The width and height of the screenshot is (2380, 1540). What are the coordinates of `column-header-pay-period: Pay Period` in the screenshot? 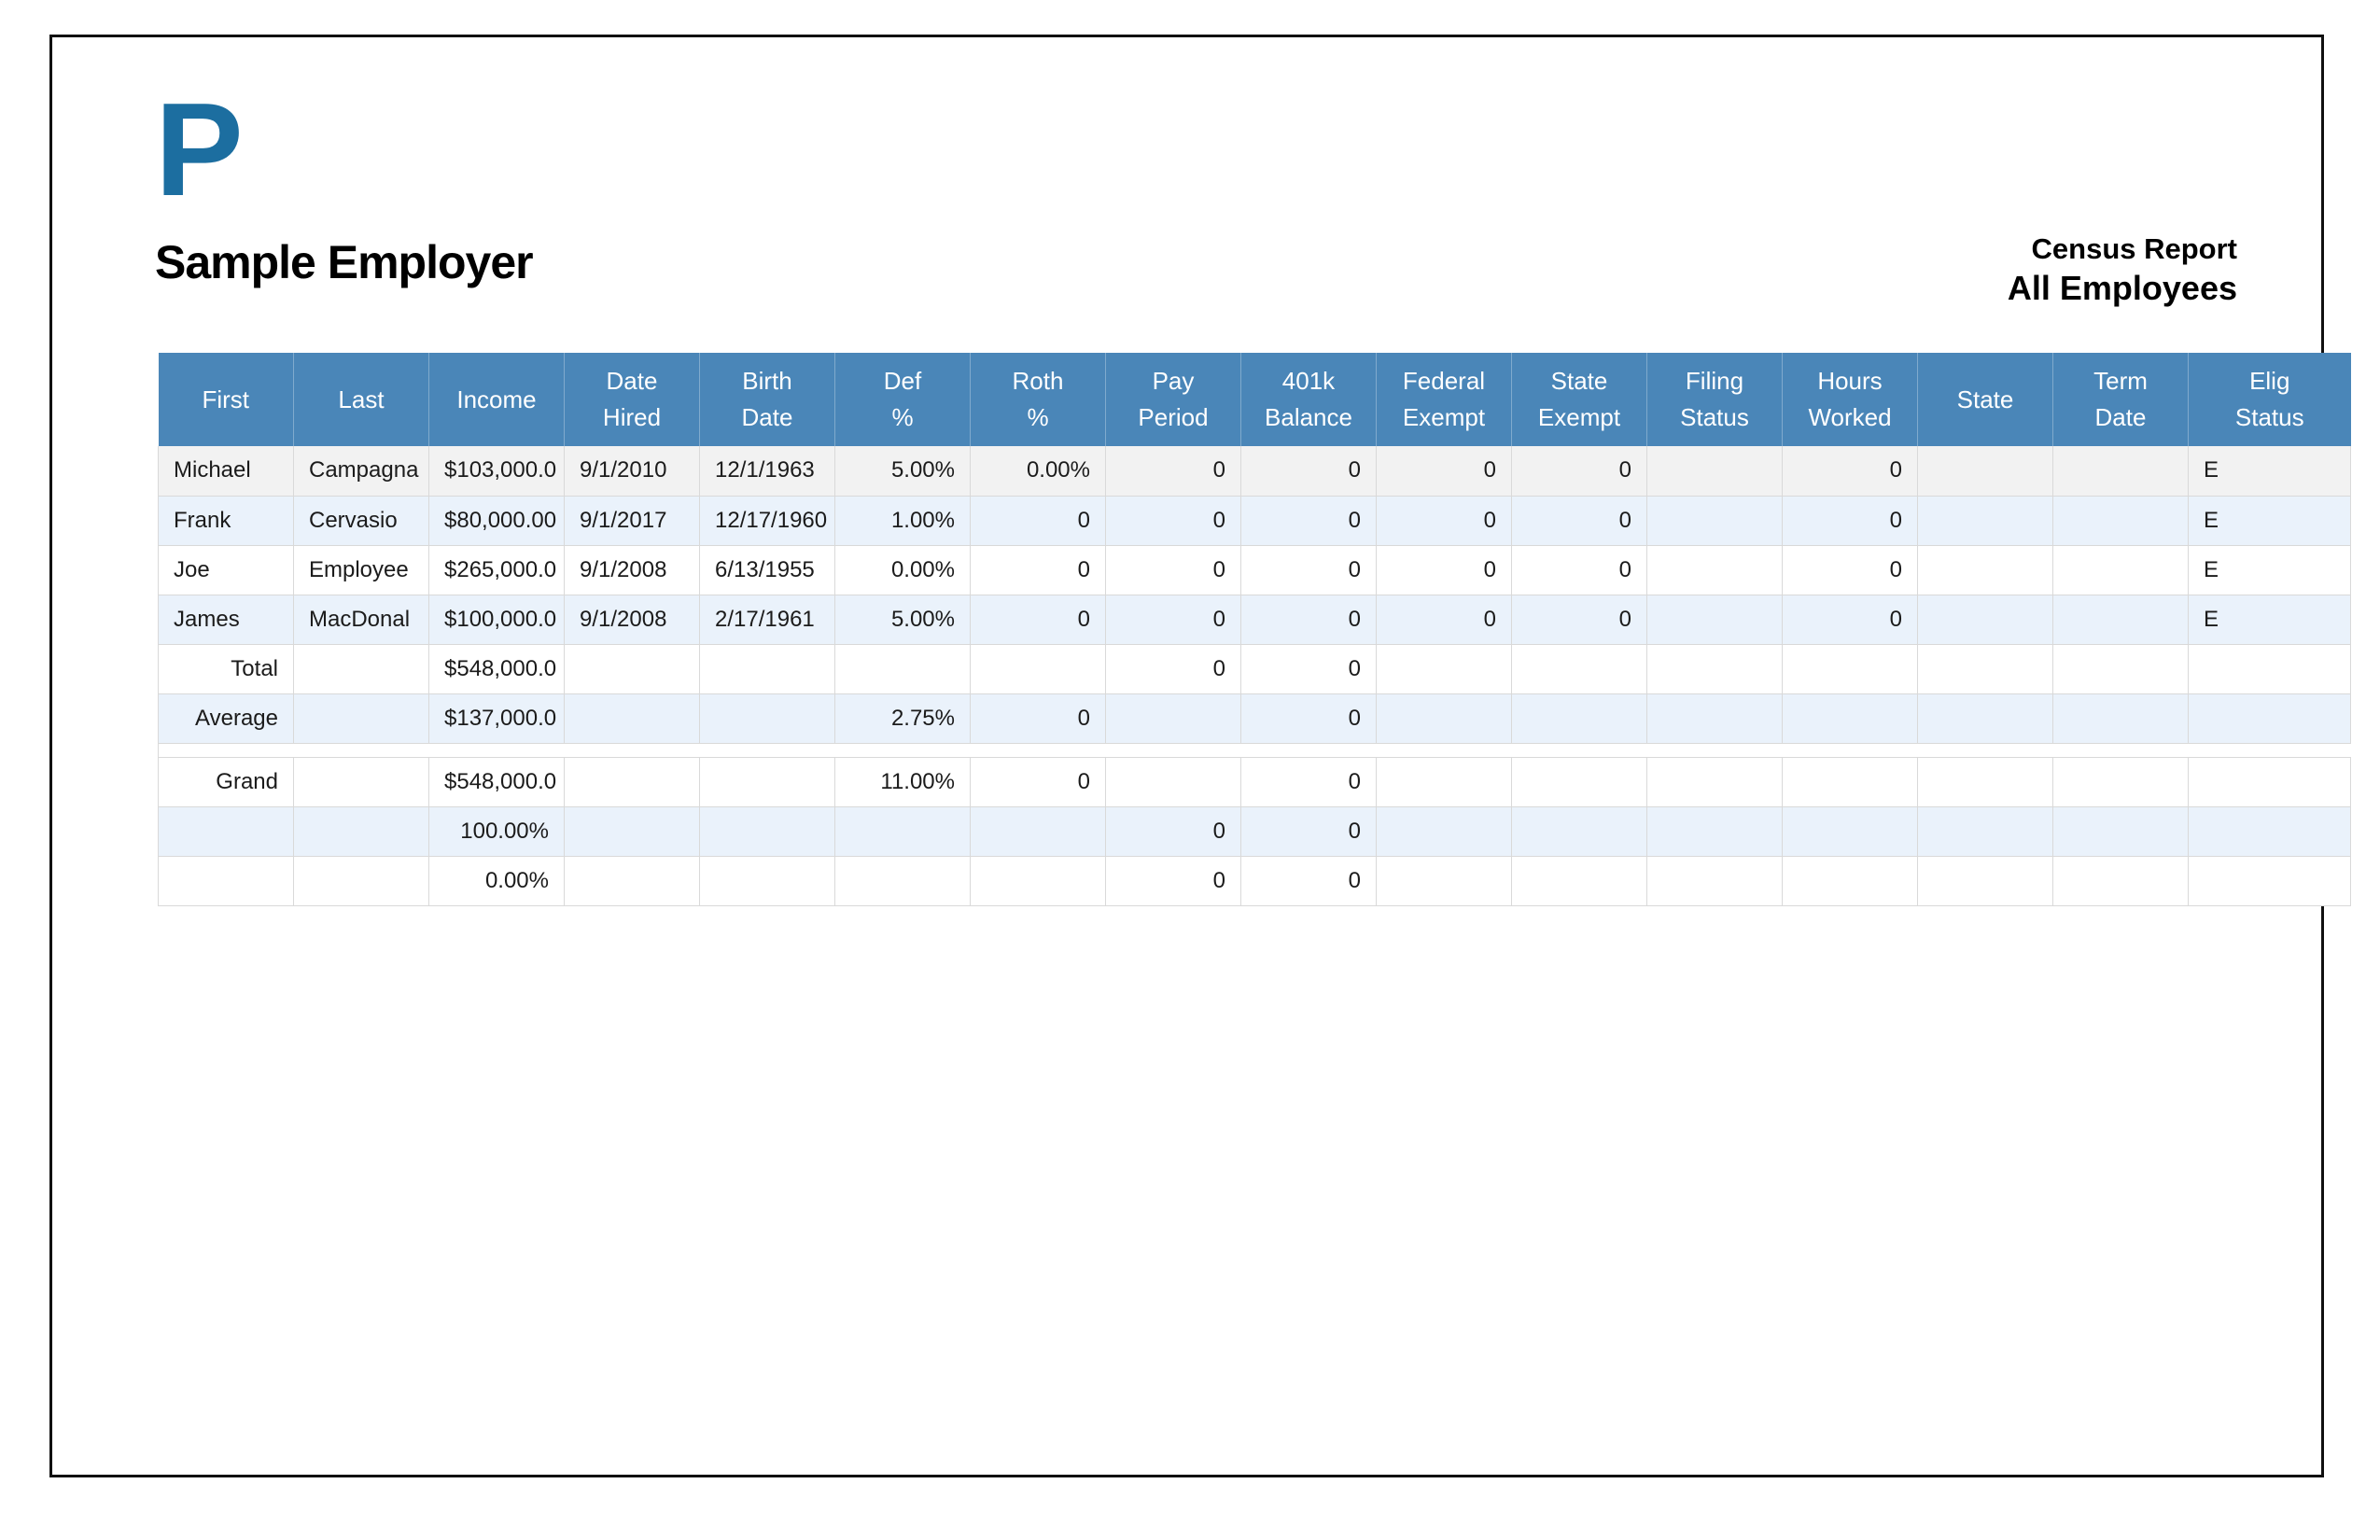 It's located at (1173, 399).